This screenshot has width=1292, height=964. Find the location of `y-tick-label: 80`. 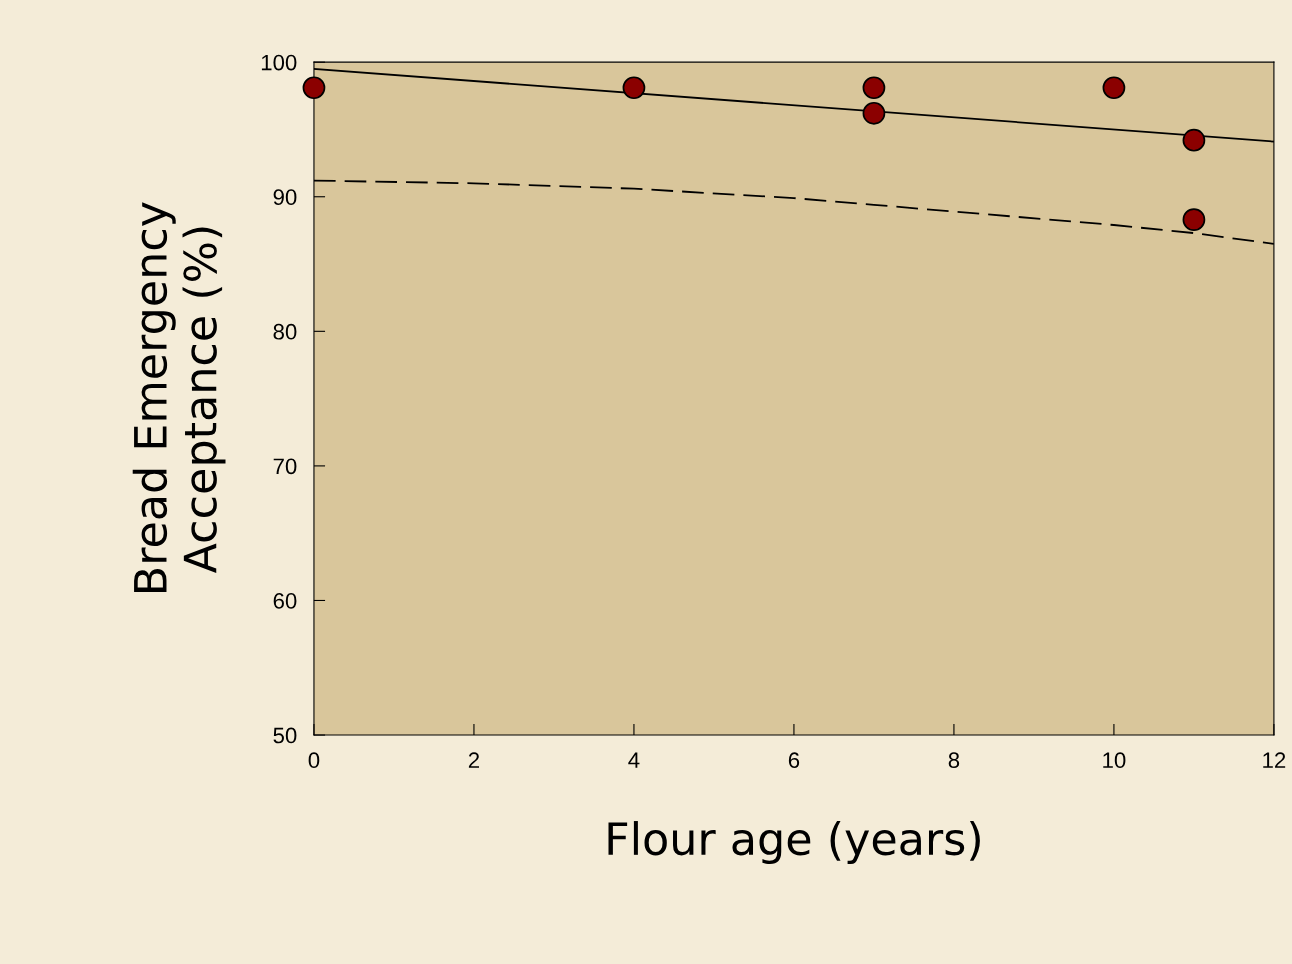

y-tick-label: 80 is located at coordinates (285, 331).